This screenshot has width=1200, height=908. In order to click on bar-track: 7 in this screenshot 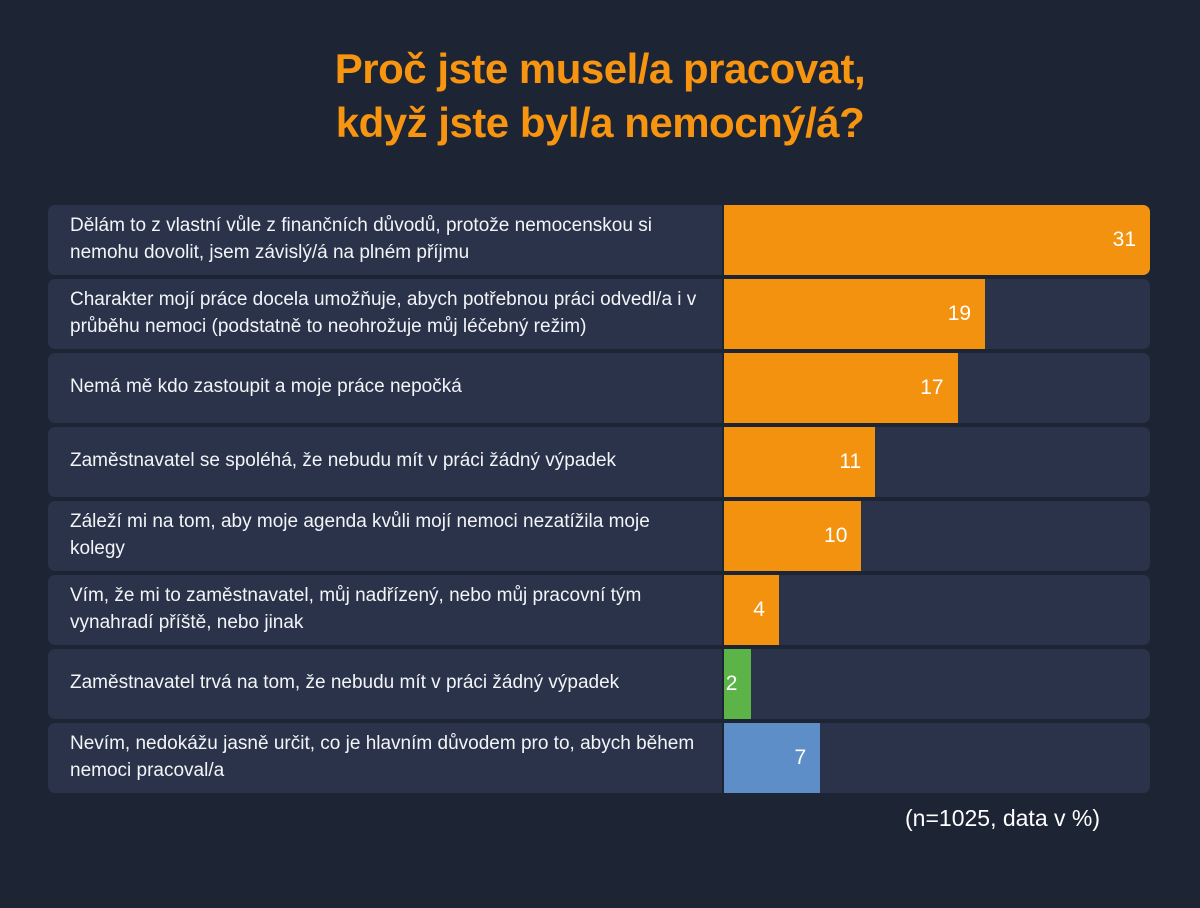, I will do `click(937, 757)`.